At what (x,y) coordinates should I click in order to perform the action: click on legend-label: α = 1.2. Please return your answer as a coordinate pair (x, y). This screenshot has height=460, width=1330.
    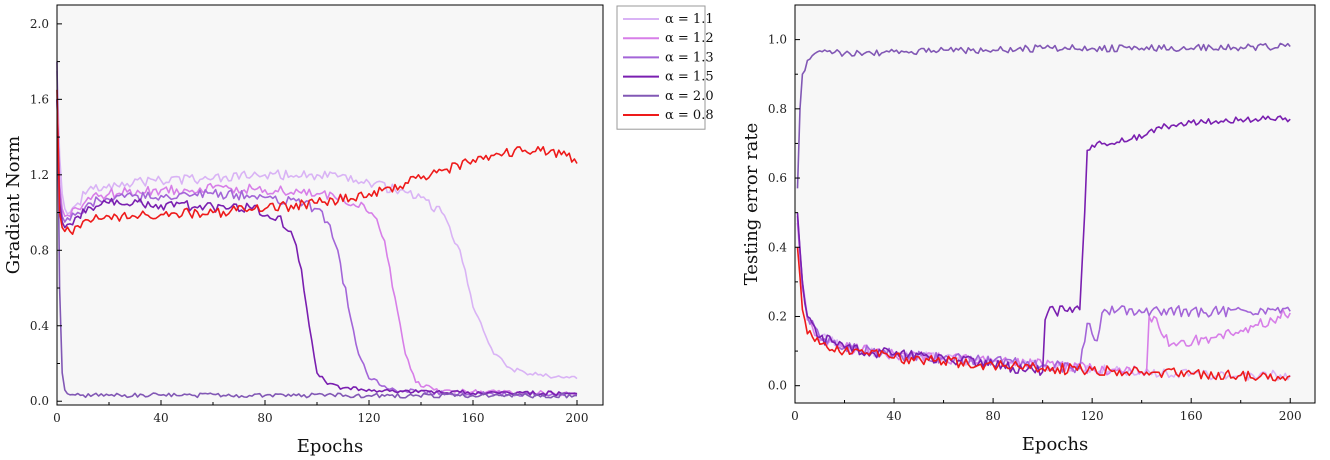
    Looking at the image, I should click on (689, 38).